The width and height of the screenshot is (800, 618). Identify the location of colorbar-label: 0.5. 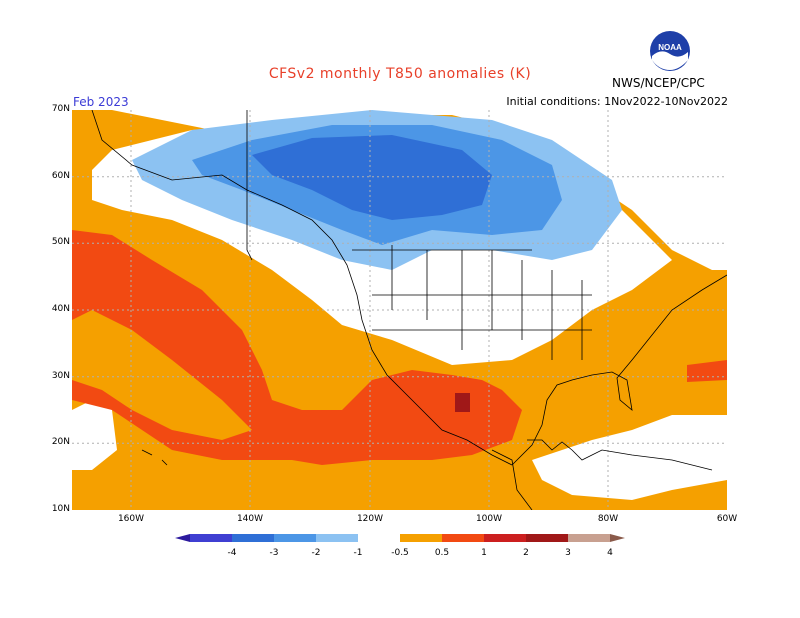
(442, 553).